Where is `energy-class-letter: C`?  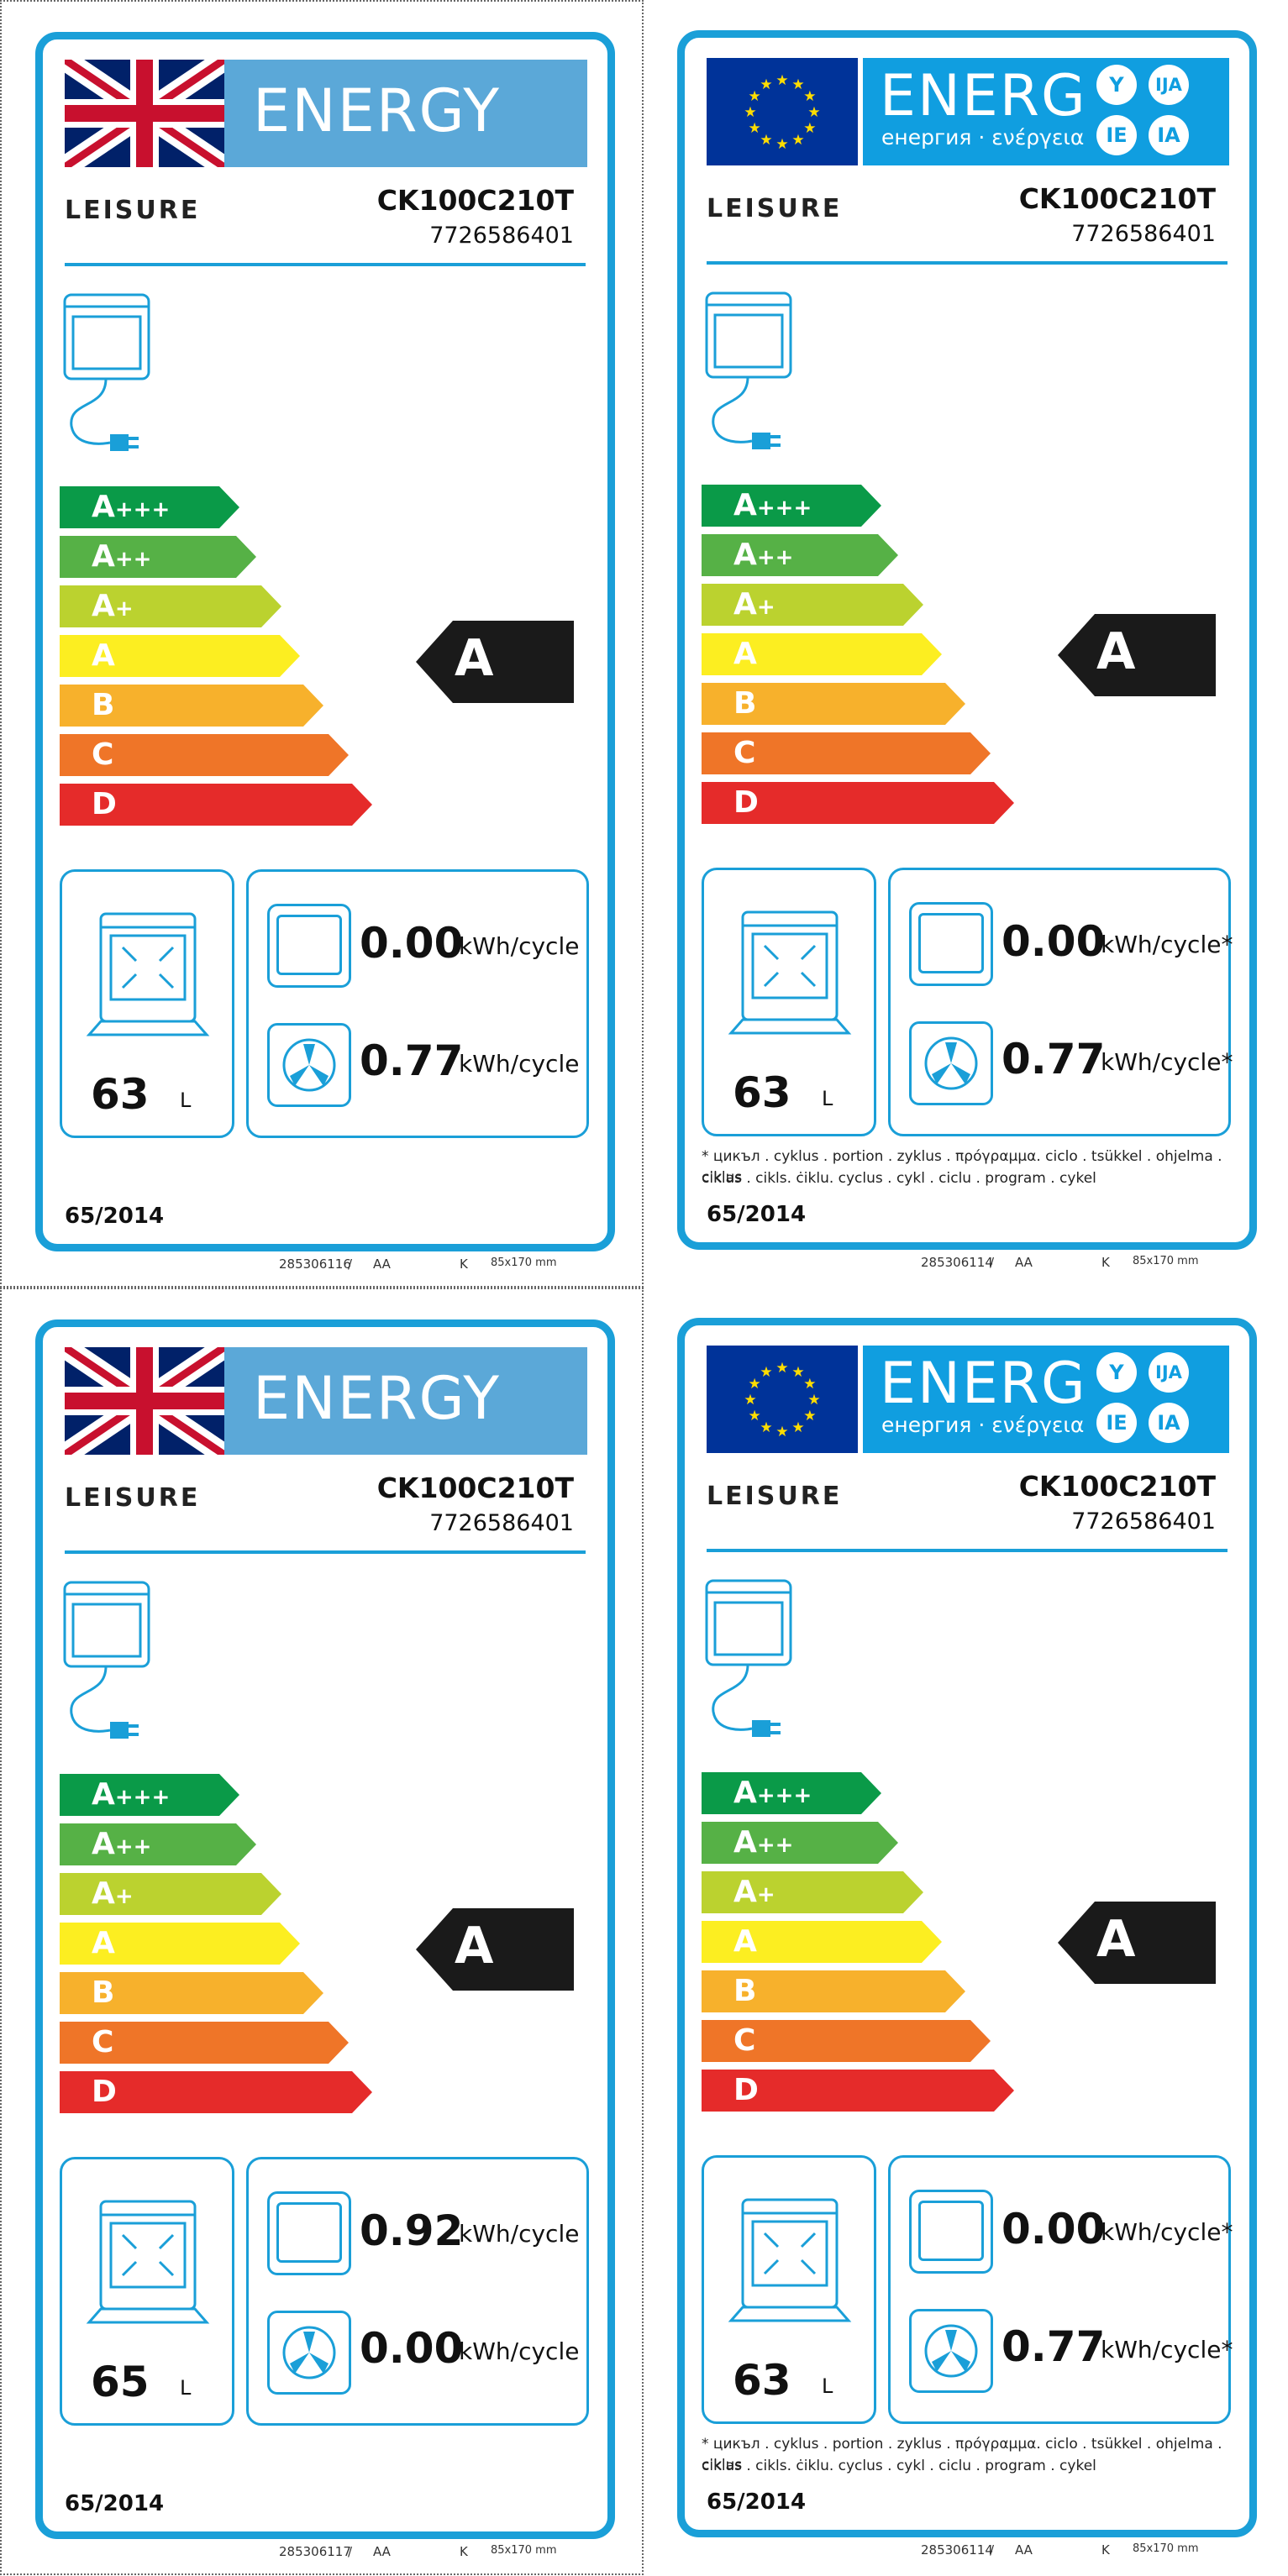
energy-class-letter: C is located at coordinates (744, 753).